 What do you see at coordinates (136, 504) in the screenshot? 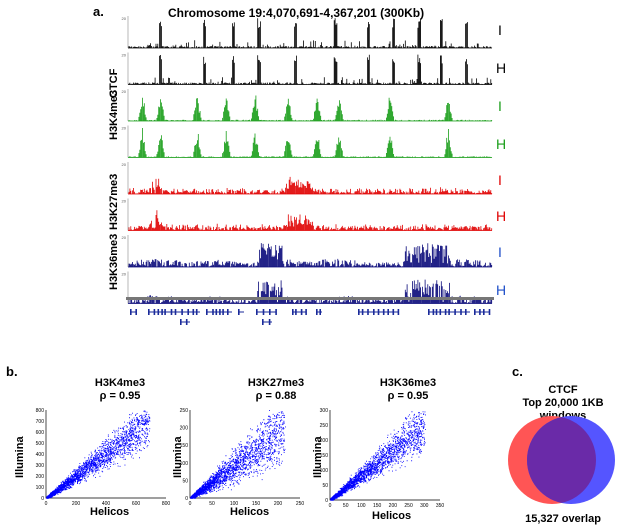
I see `scatter-1-xtick: 600` at bounding box center [136, 504].